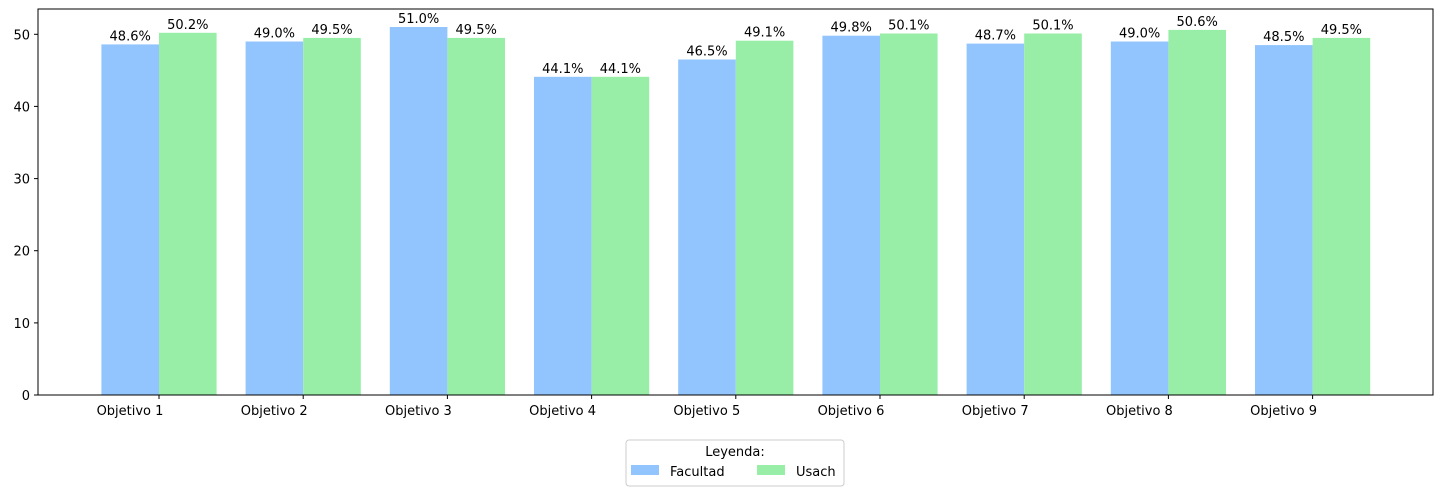  What do you see at coordinates (1283, 37) in the screenshot?
I see `data-label: 48.5%` at bounding box center [1283, 37].